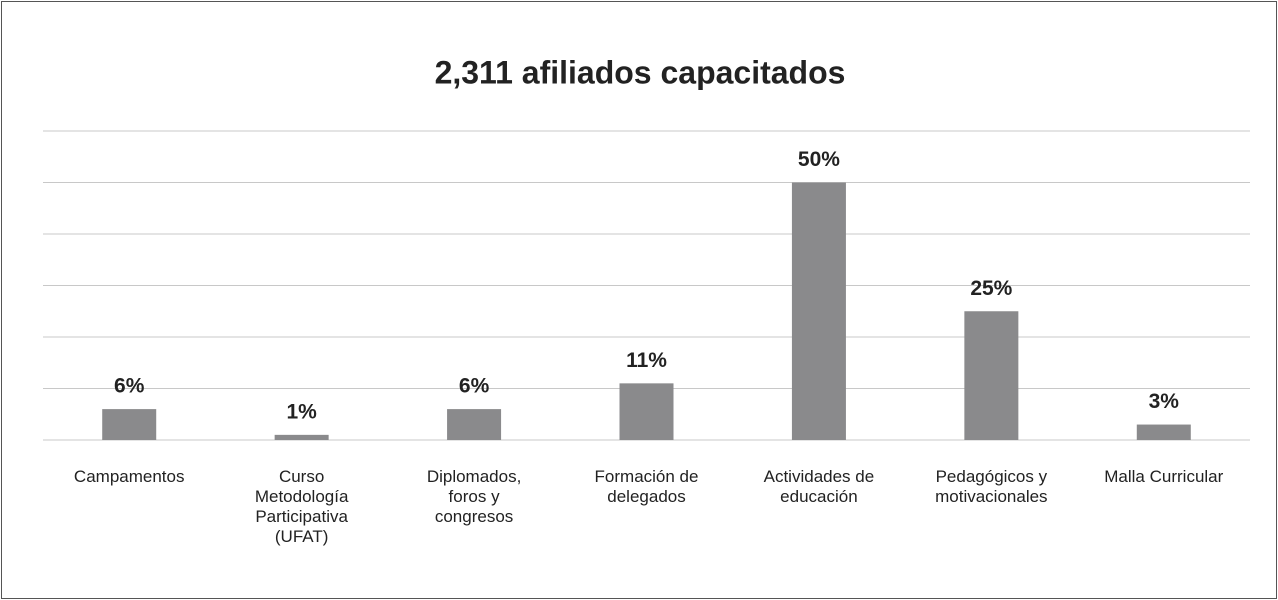 This screenshot has height=600, width=1278. Describe the element at coordinates (991, 486) in the screenshot. I see `x-tick-label: Pedagógicos y motivacionales` at that location.